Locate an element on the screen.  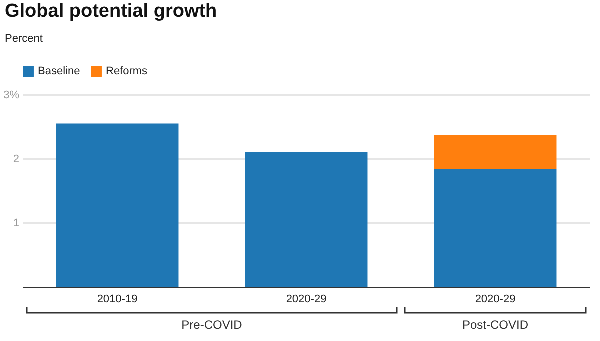
x-tick-label: 2010-19 is located at coordinates (117, 300).